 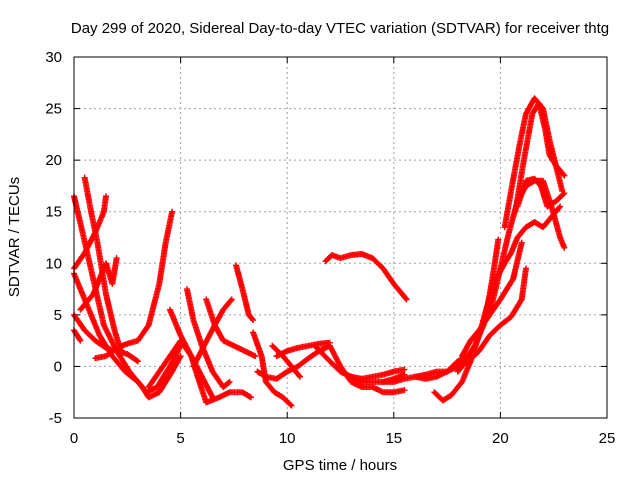 I want to click on y-tick-label: 10, so click(x=53, y=263).